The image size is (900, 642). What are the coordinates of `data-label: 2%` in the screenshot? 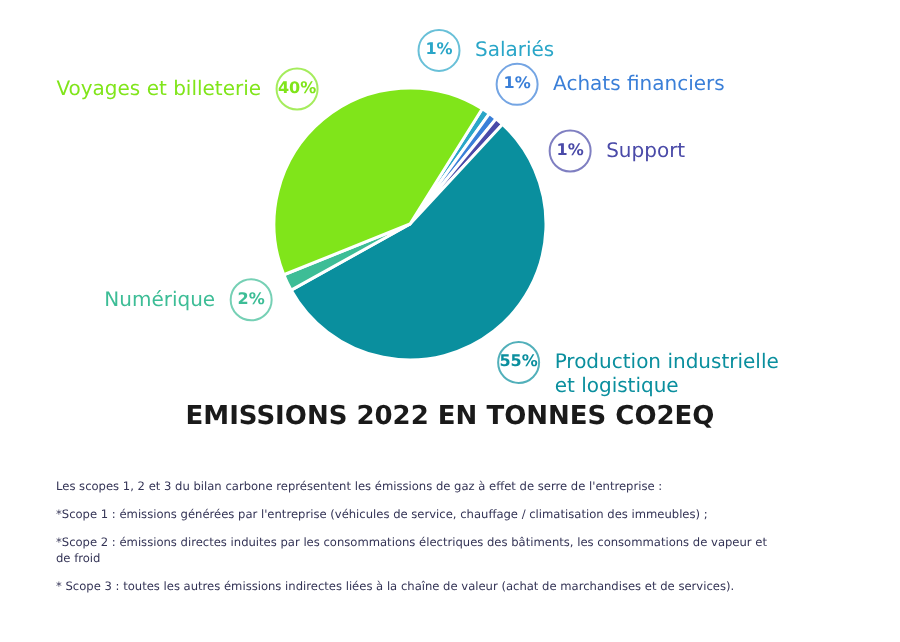 It's located at (251, 298).